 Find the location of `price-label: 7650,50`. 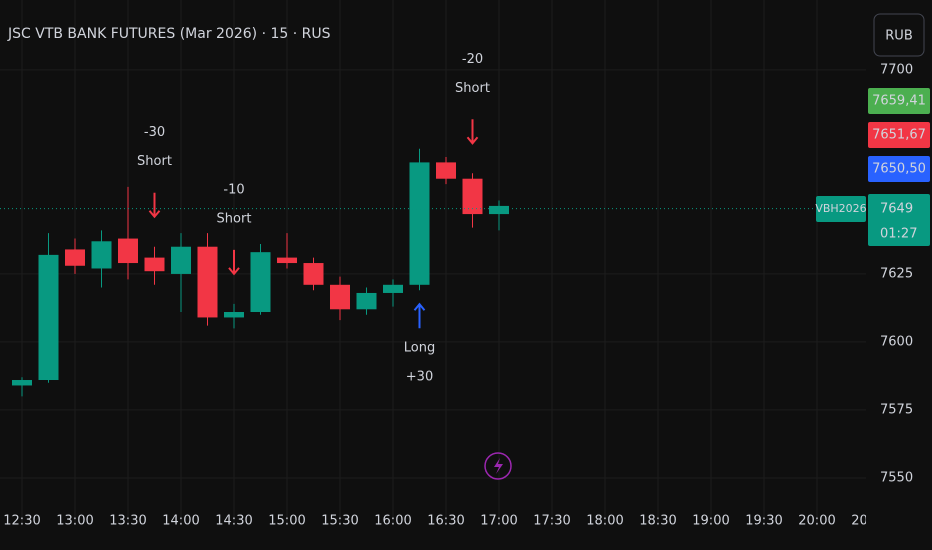

price-label: 7650,50 is located at coordinates (899, 169).